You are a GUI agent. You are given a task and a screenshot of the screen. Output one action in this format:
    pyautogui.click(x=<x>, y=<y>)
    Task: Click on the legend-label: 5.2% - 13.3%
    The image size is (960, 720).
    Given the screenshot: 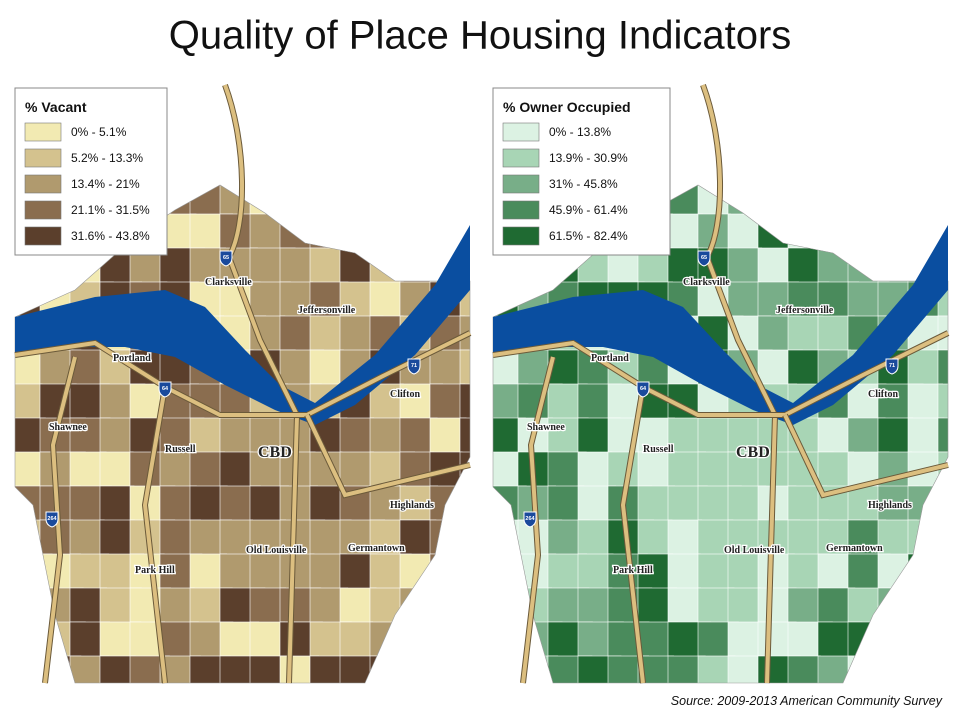 What is the action you would take?
    pyautogui.click(x=107, y=158)
    